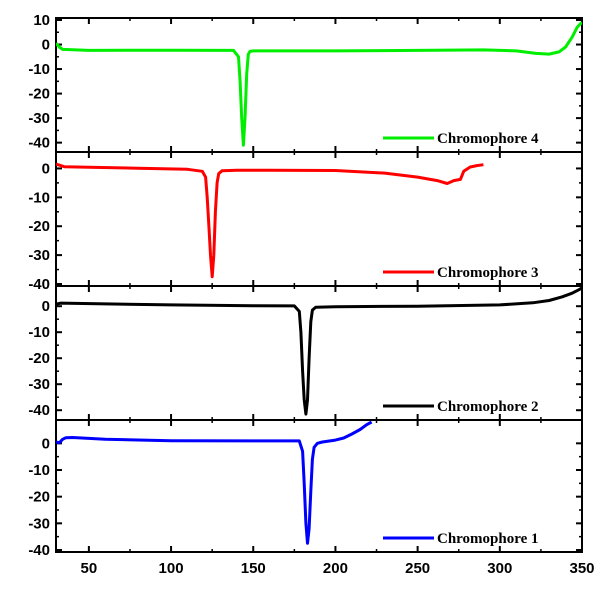 Image resolution: width=599 pixels, height=589 pixels. I want to click on y-tick-label-chromophore-3: -20, so click(39, 226).